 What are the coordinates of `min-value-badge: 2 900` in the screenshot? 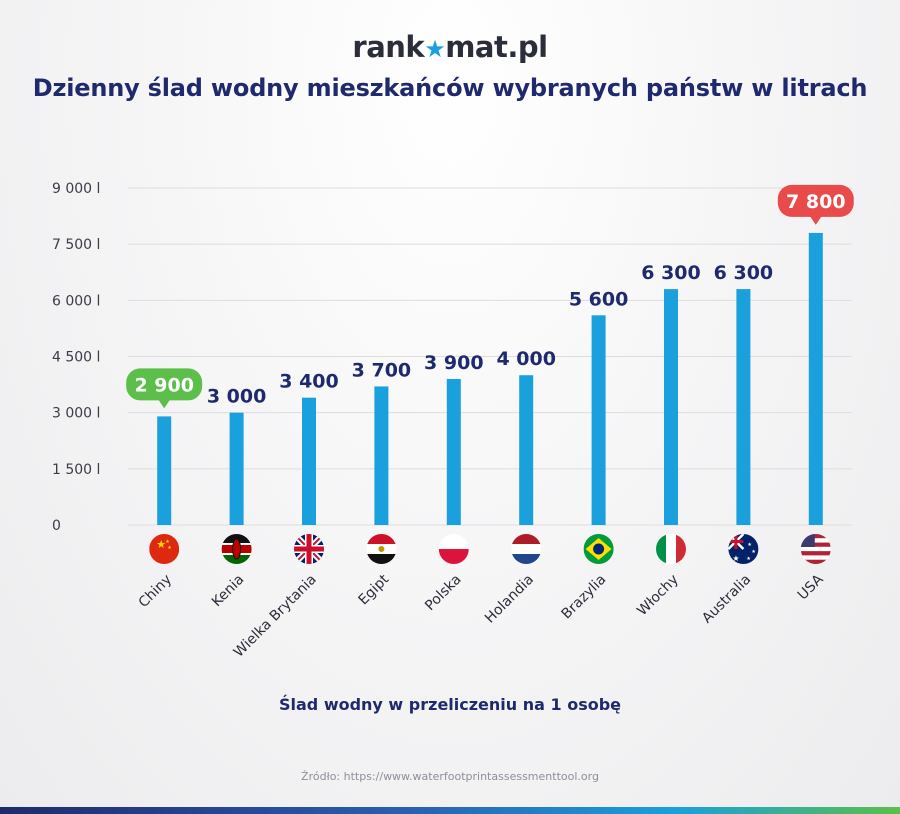 It's located at (164, 388).